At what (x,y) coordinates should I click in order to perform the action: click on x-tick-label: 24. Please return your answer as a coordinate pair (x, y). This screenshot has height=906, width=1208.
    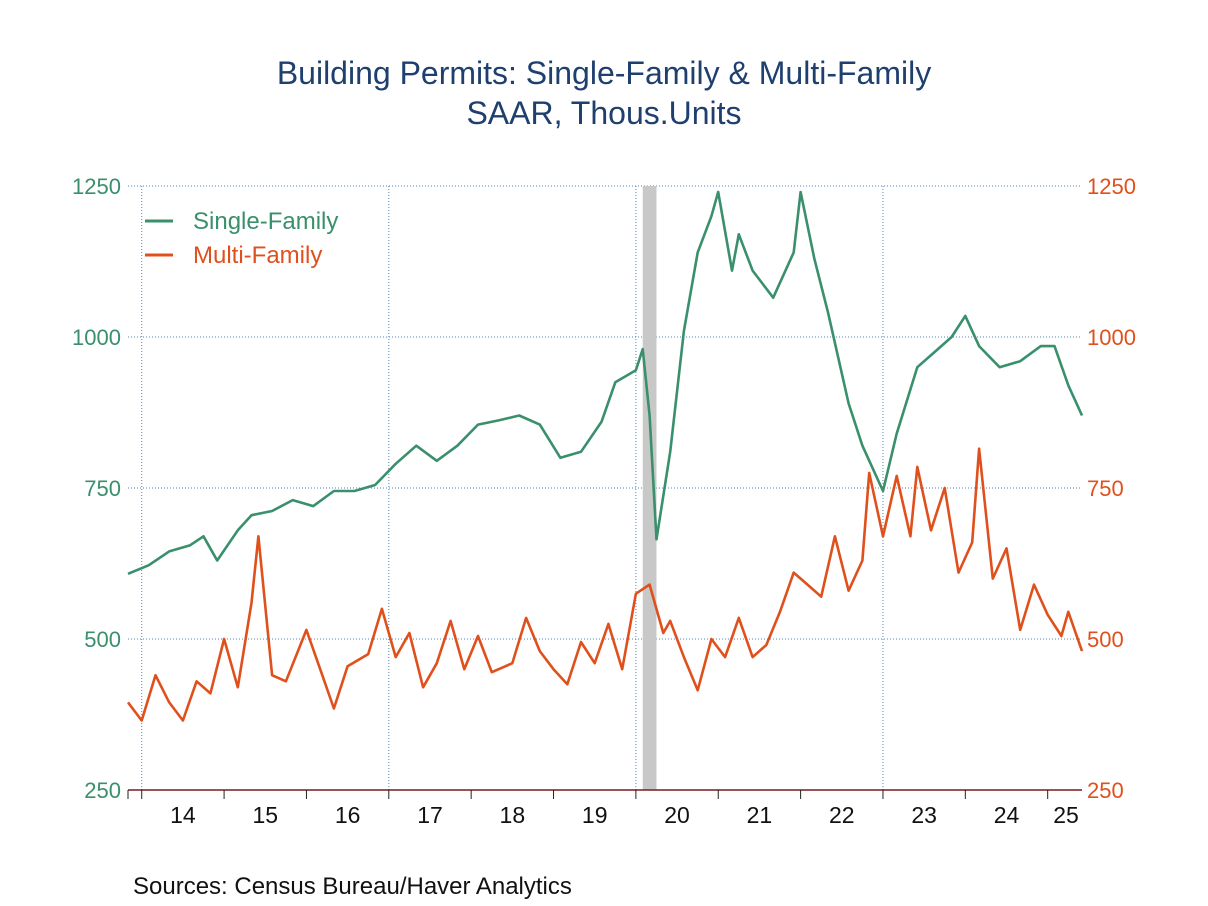
    Looking at the image, I should click on (1007, 815).